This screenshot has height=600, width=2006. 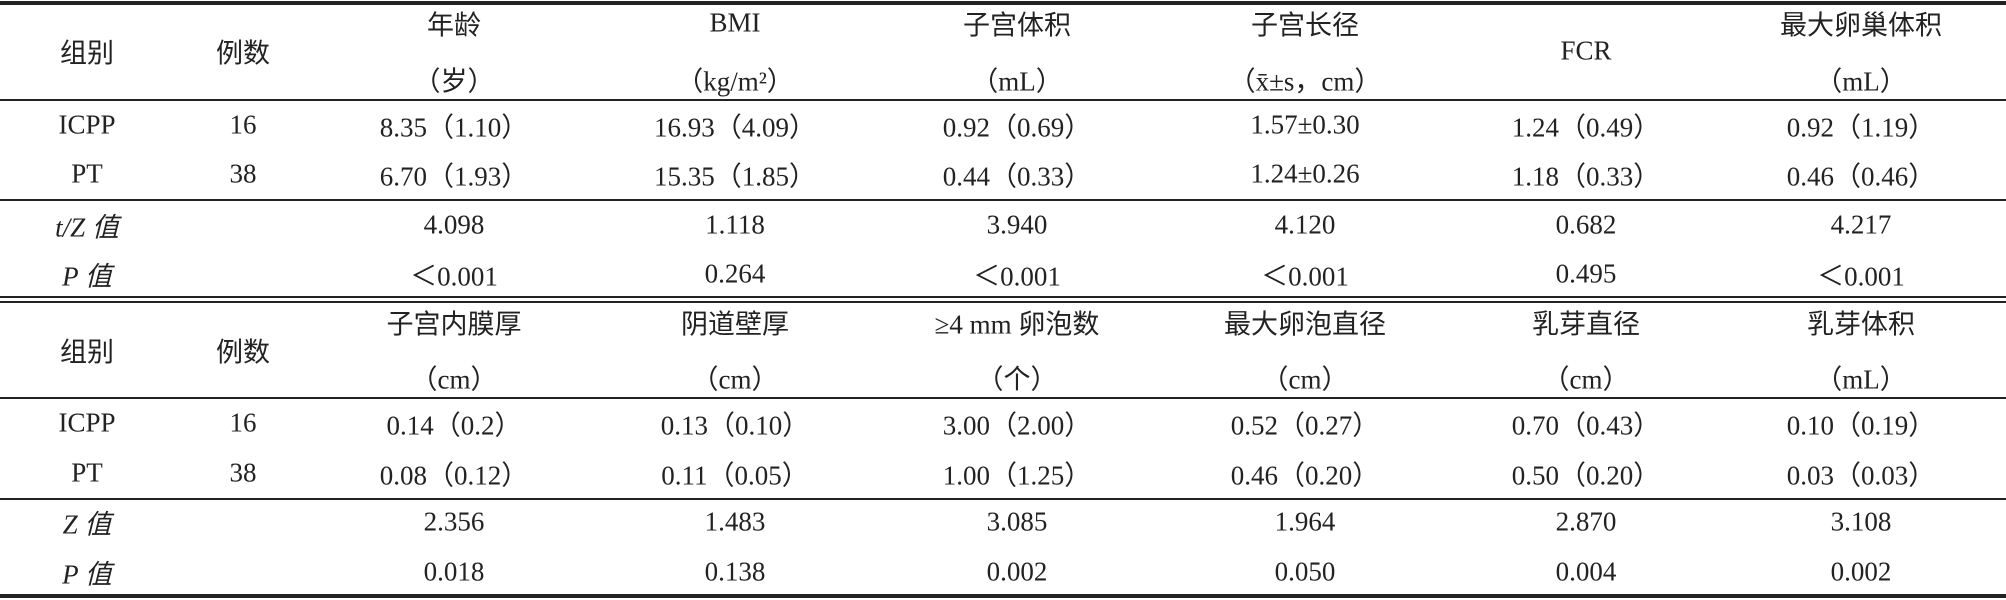 I want to click on column-name: 年龄, so click(x=454, y=25).